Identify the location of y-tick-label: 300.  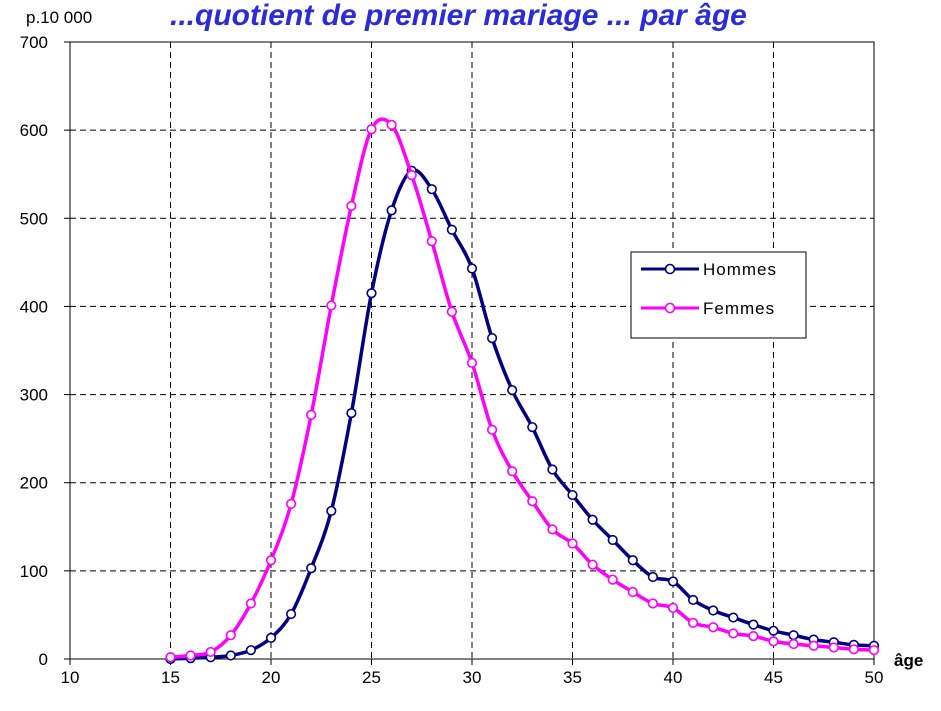
(34, 395).